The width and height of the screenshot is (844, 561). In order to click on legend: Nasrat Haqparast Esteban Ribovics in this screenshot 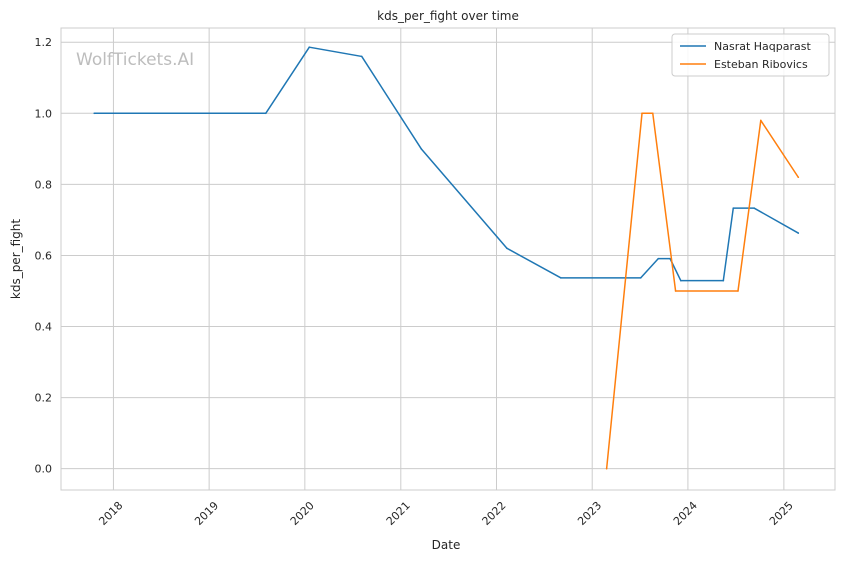, I will do `click(750, 55)`.